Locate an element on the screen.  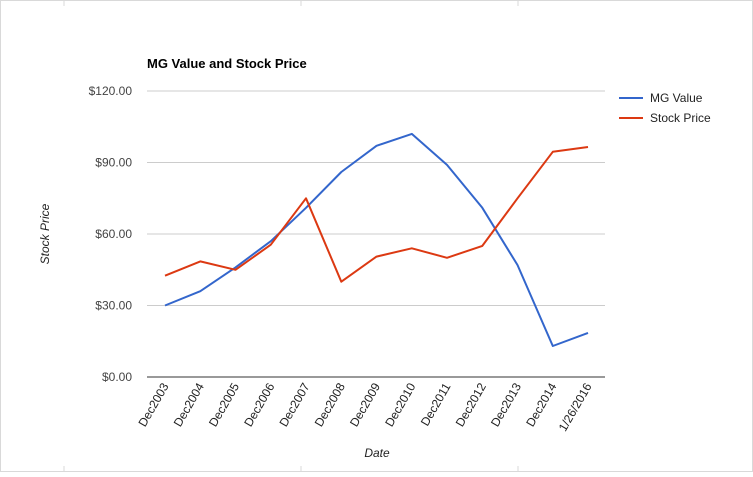
y-axis-ticks: $0.00 $30.00 $60.00 $90.00 $120.00 is located at coordinates (111, 234).